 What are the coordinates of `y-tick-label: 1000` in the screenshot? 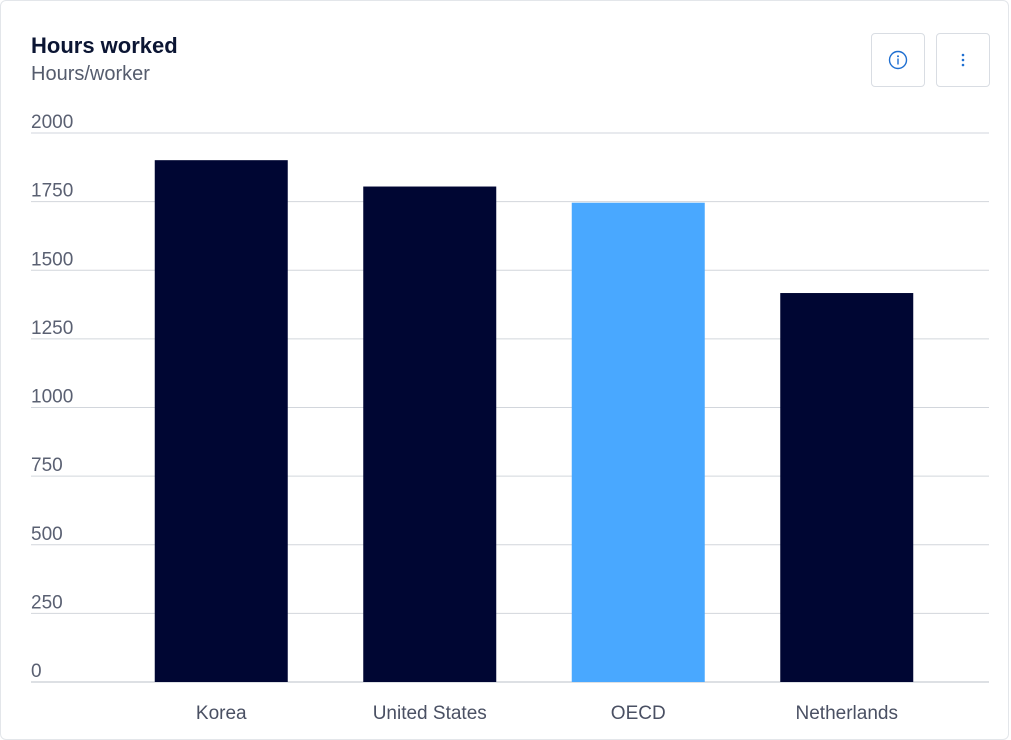 It's located at (52, 397).